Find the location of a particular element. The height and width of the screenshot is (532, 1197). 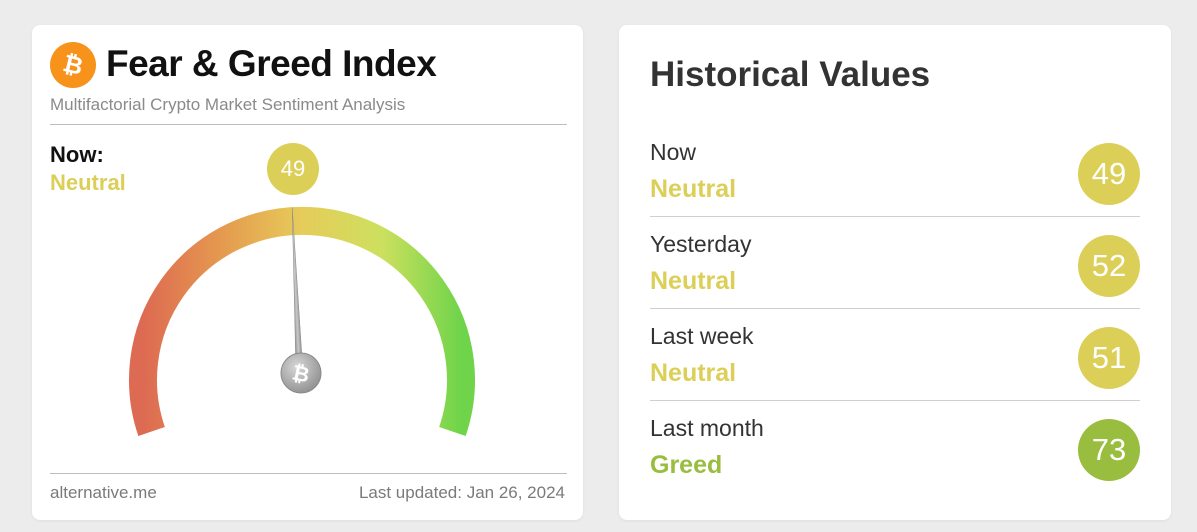

gauge-arc is located at coordinates (302, 321).